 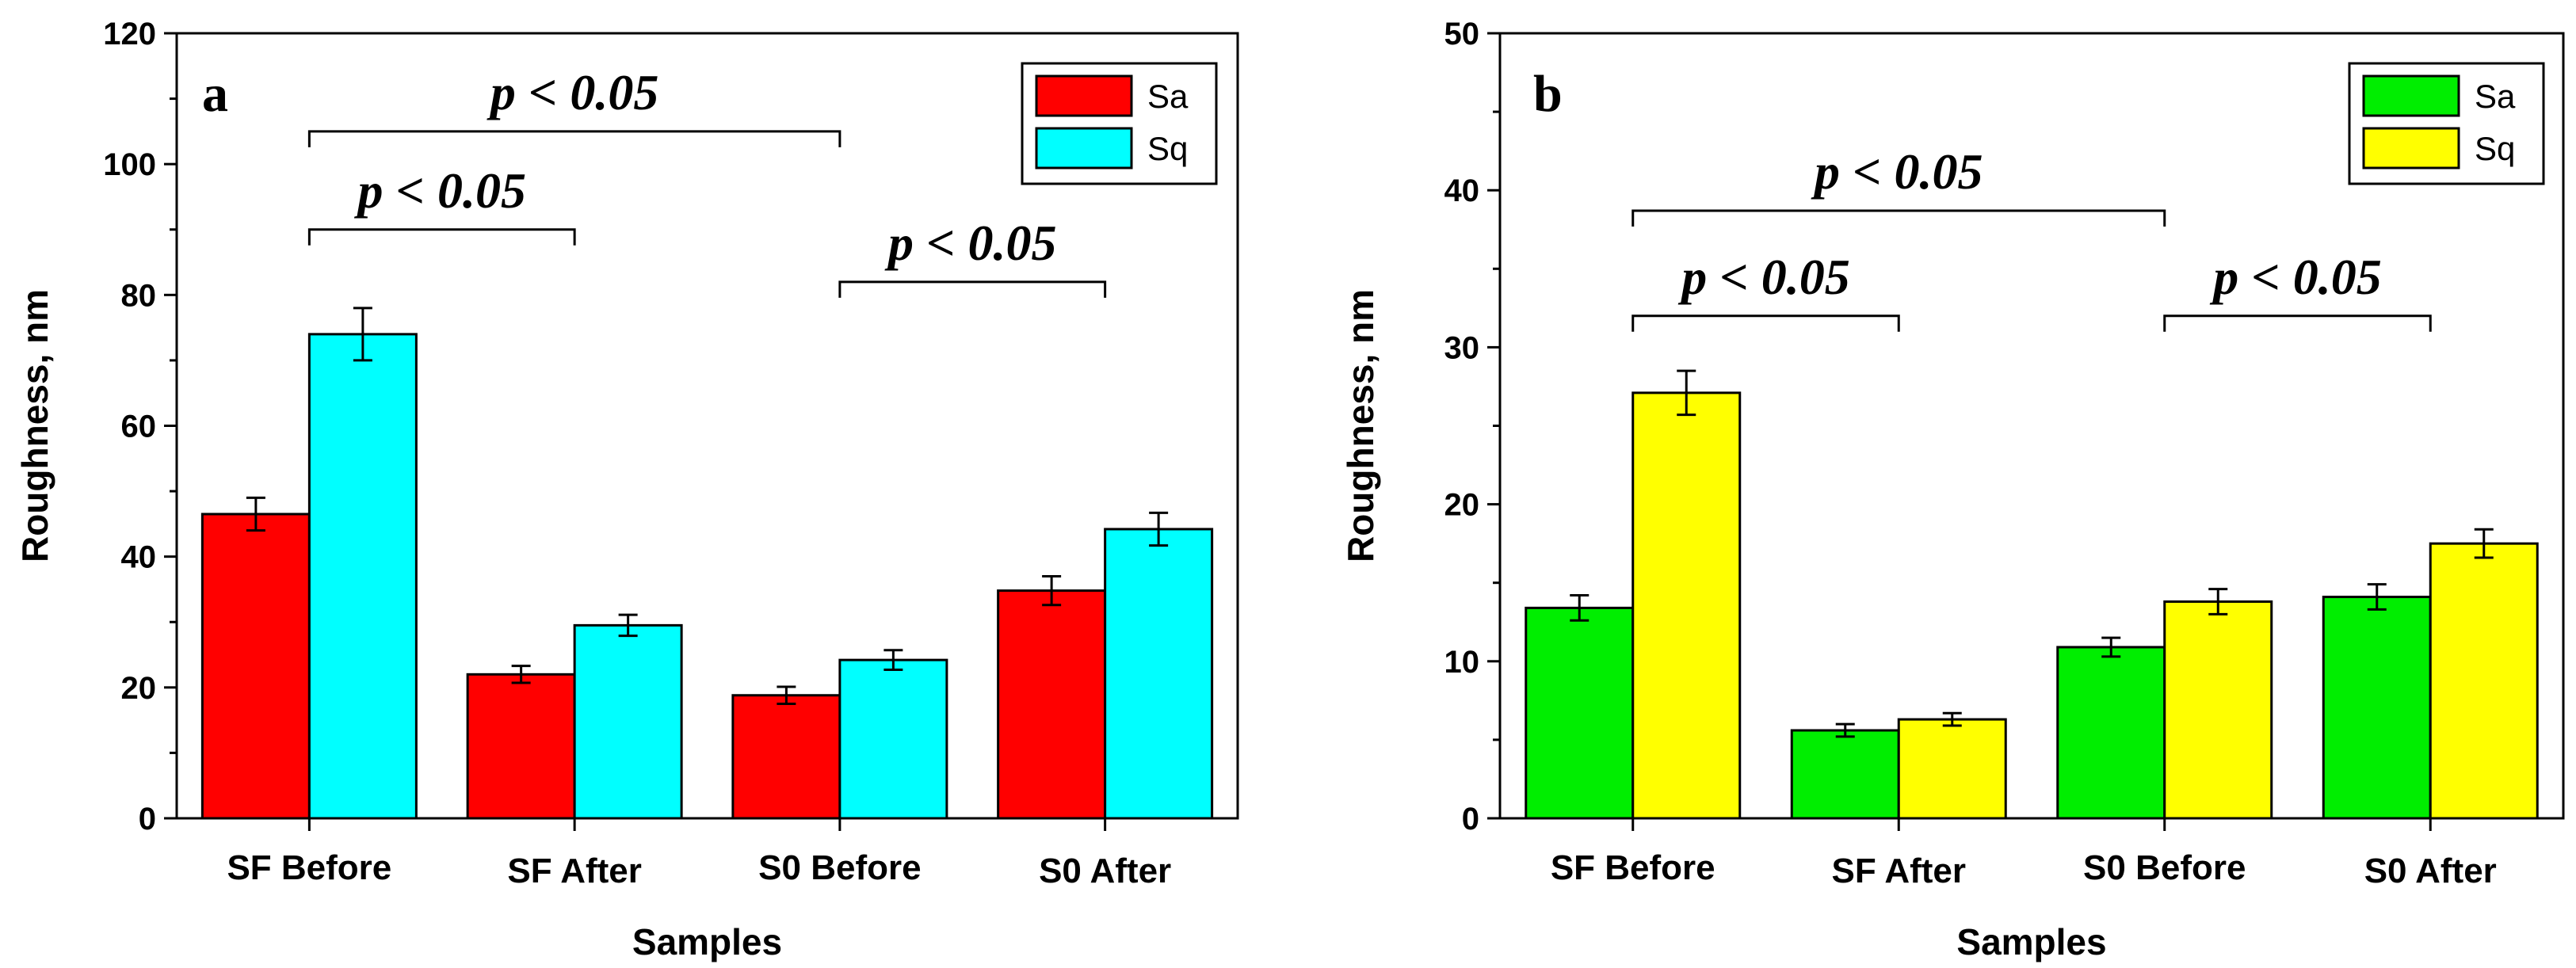 I want to click on y-tick-label-2: 20, so click(x=1462, y=506).